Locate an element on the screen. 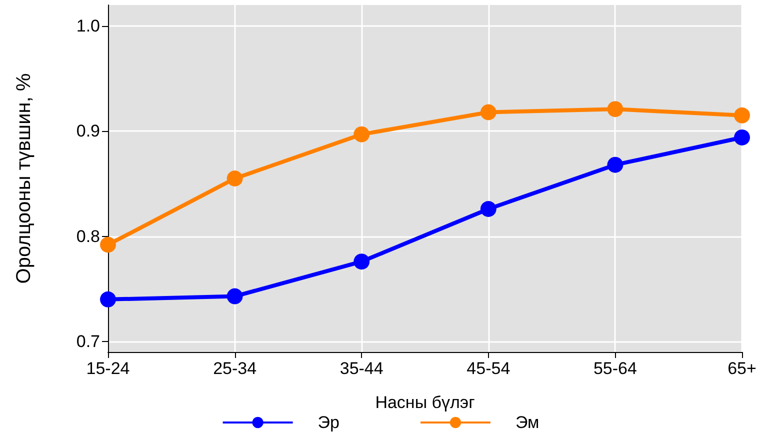  x-tick-label: 15-24 is located at coordinates (108, 368).